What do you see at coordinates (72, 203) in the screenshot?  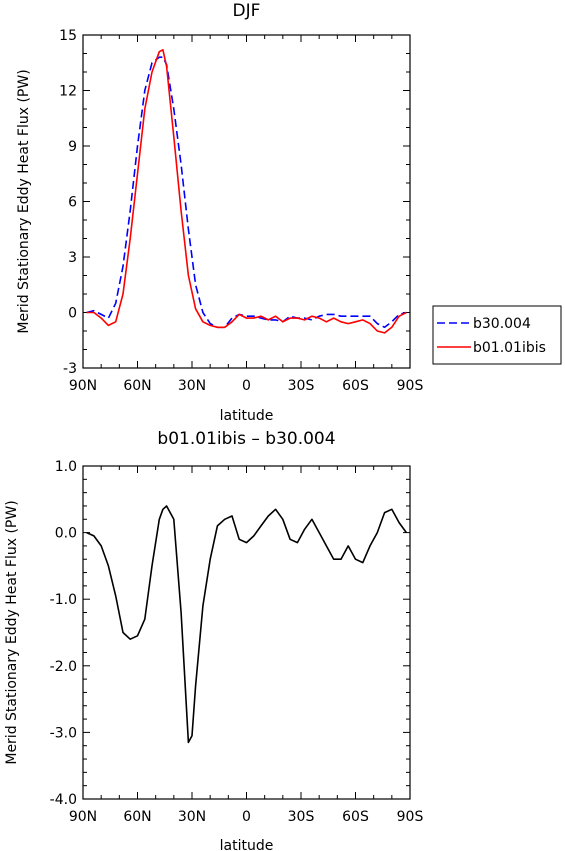 I see `y-tick-label: 6` at bounding box center [72, 203].